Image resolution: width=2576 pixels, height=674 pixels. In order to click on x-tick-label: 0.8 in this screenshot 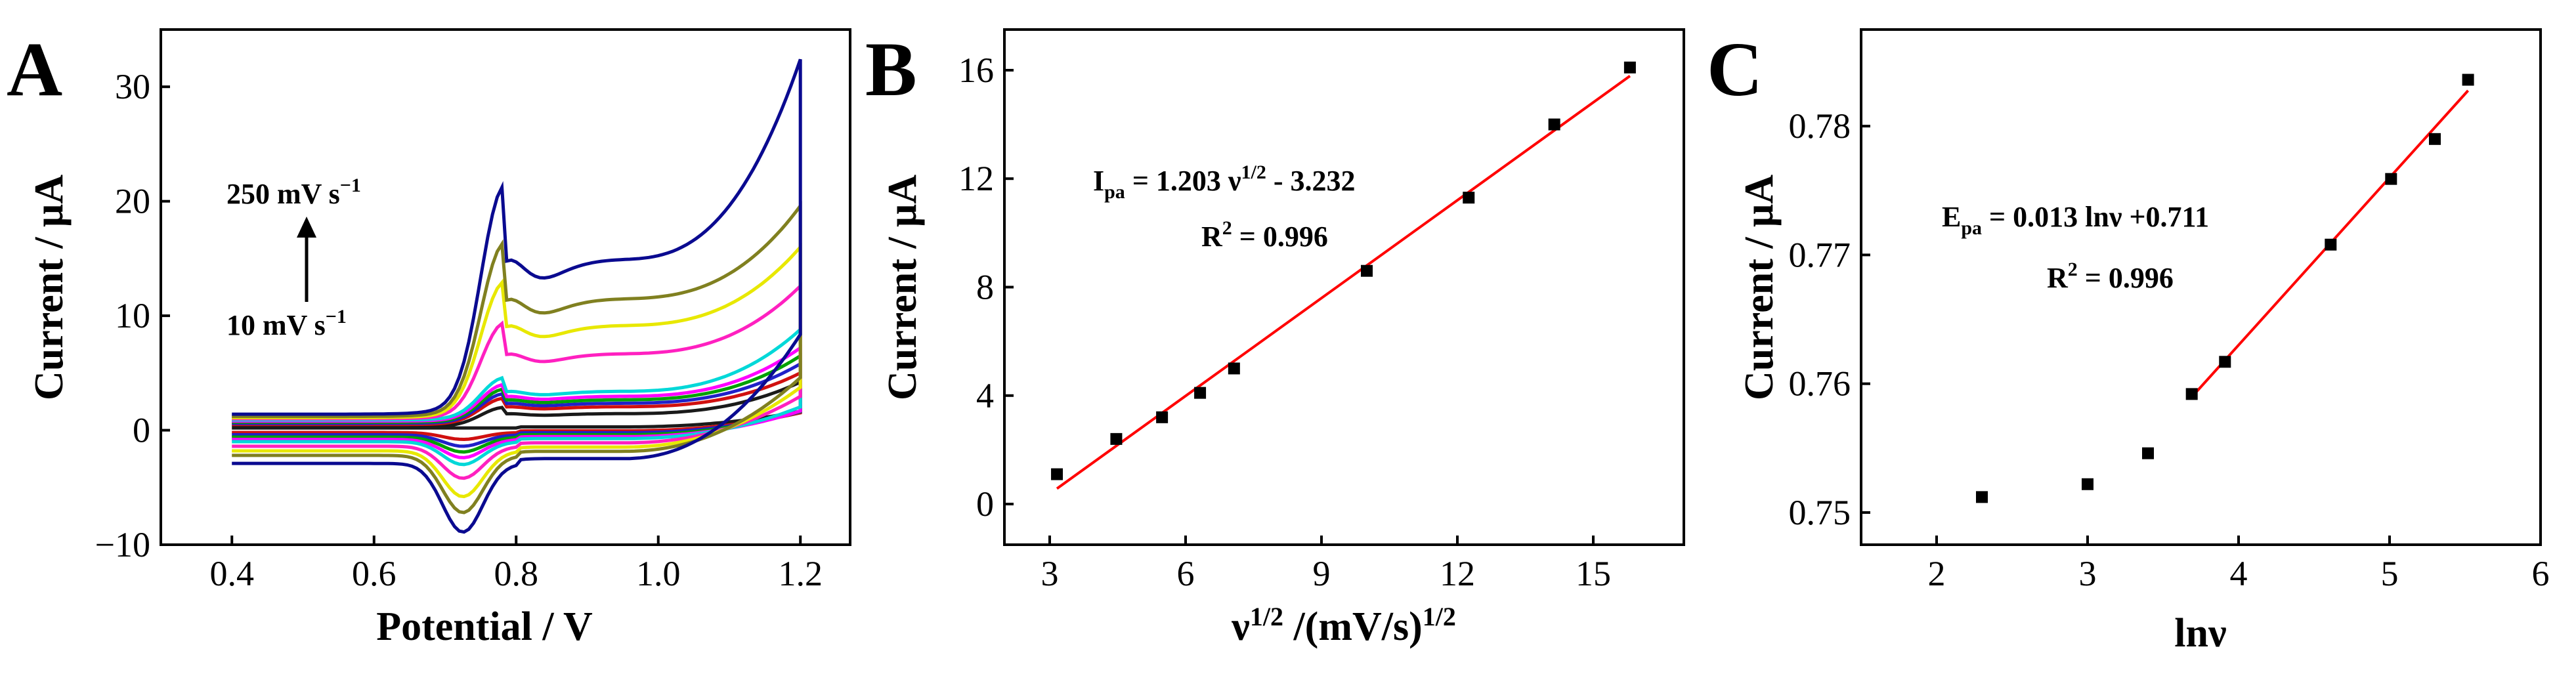, I will do `click(516, 573)`.